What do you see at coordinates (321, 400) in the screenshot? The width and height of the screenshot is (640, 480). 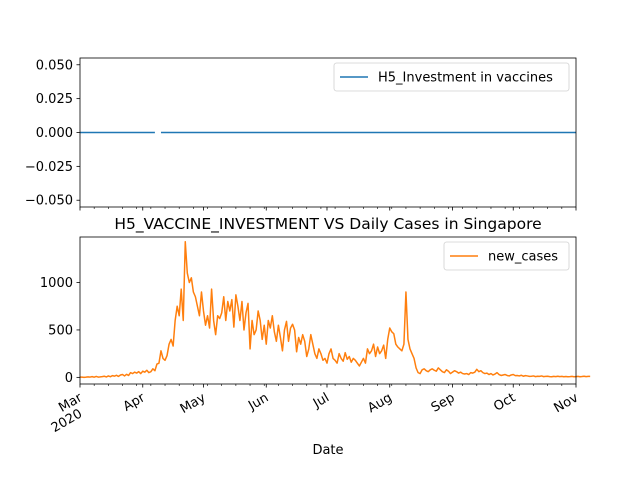 I see `xtick-label-bottom: Jul` at bounding box center [321, 400].